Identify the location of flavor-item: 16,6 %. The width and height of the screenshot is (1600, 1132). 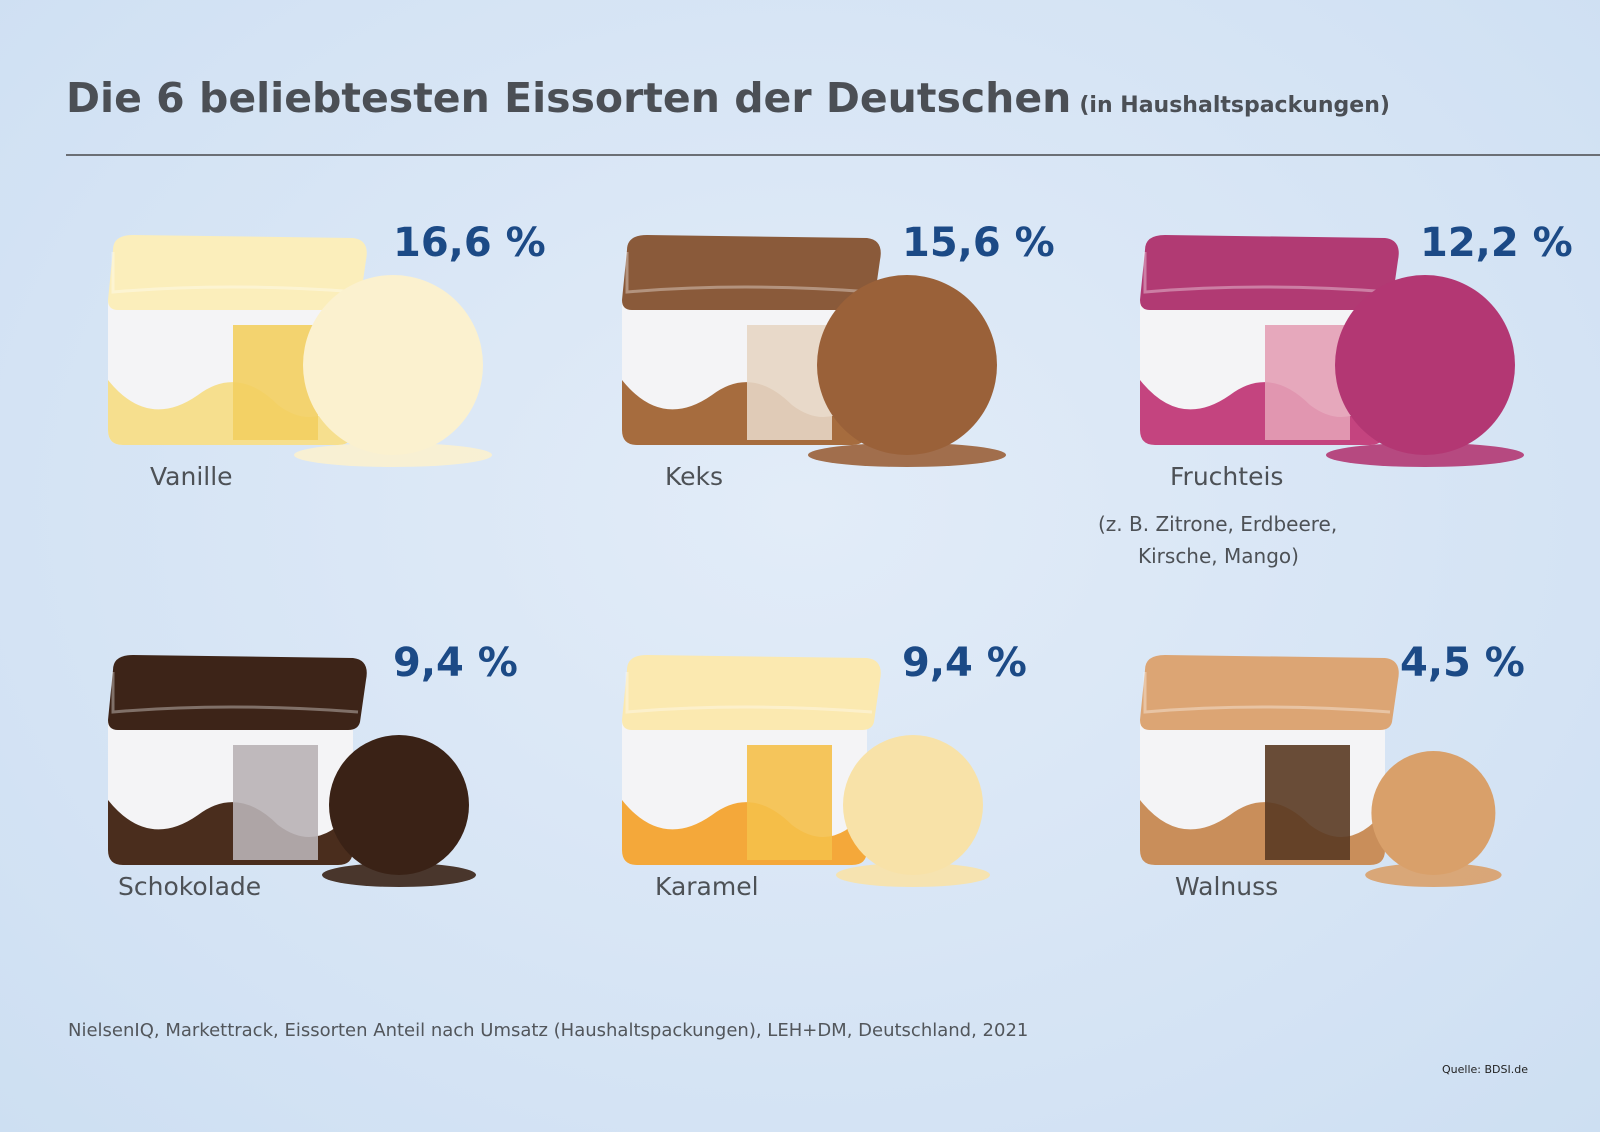
(327, 380).